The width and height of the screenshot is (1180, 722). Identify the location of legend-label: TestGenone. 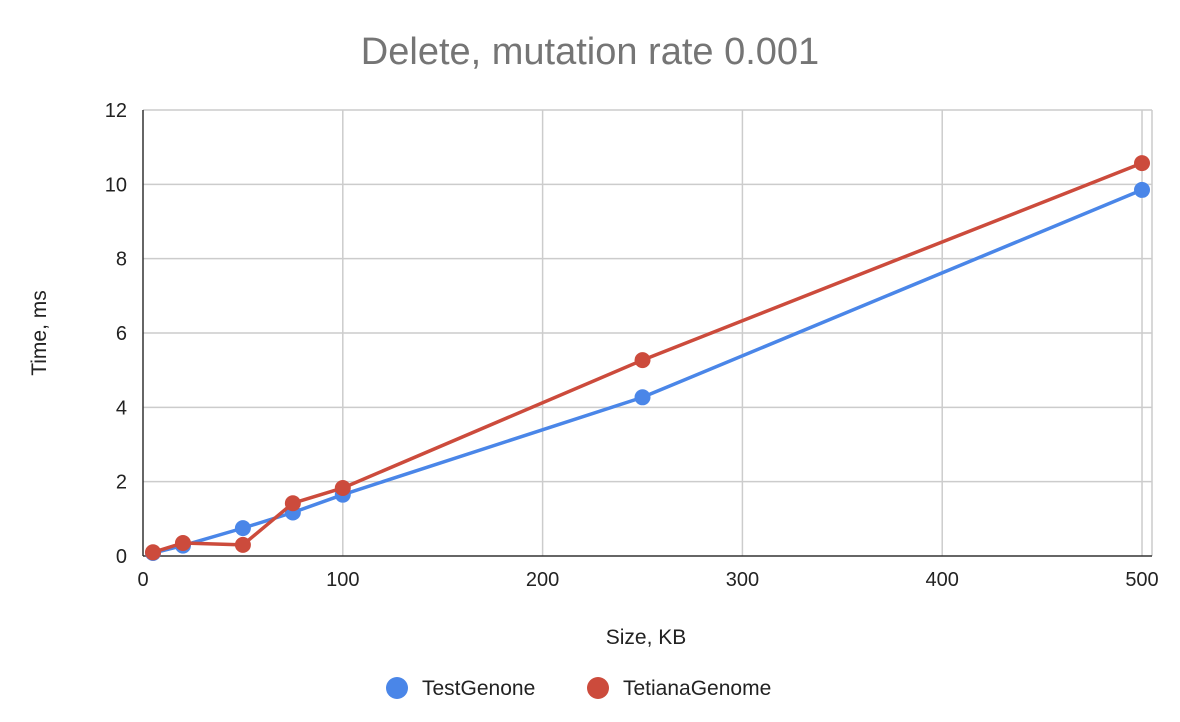
(478, 688).